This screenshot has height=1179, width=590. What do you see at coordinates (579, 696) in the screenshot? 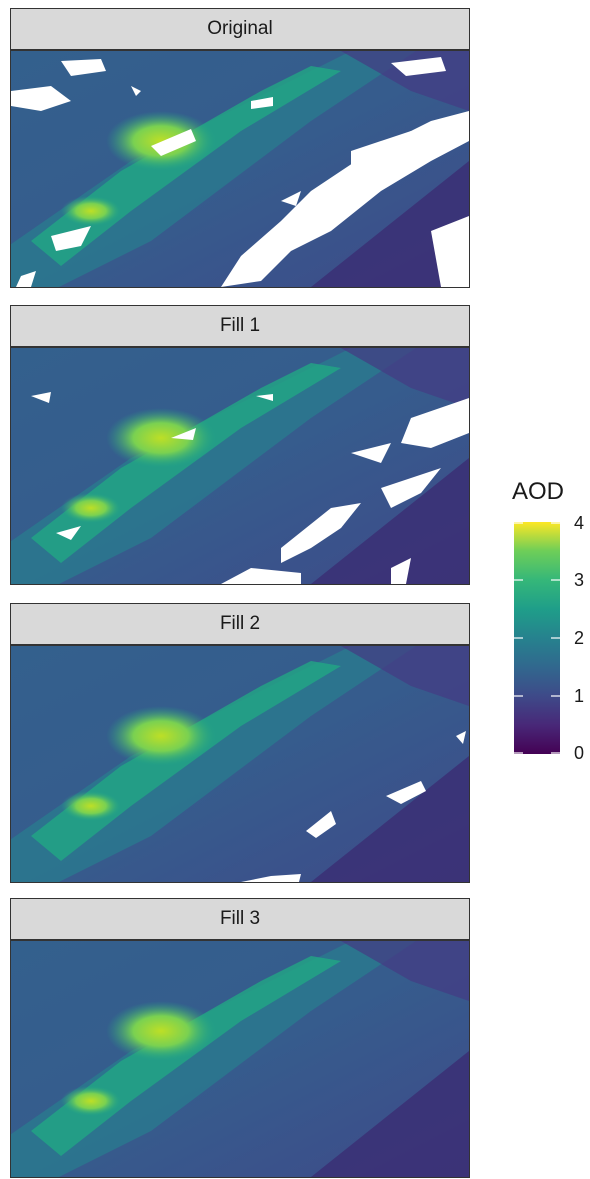
I see `colorbar-tick-label: 1` at bounding box center [579, 696].